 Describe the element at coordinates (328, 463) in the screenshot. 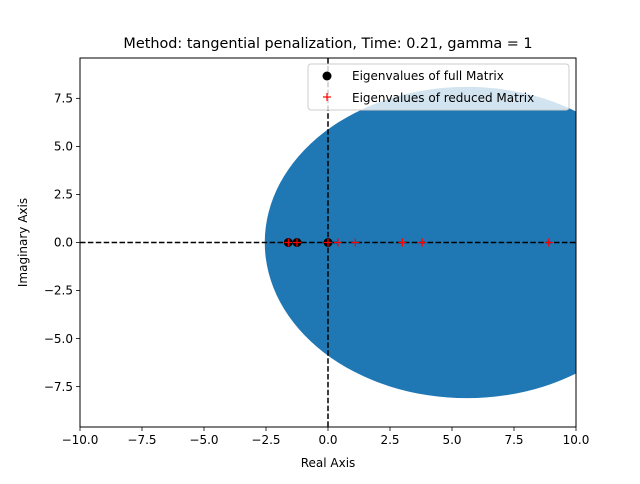

I see `x-axis-label: Real Axis` at that location.